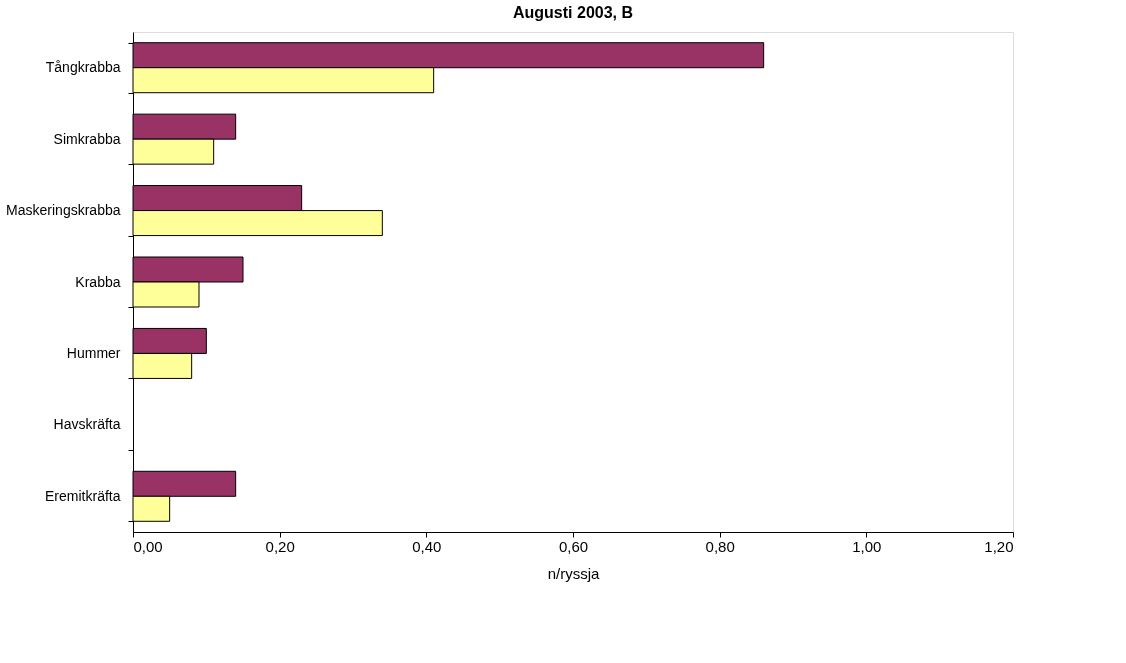 The height and width of the screenshot is (663, 1126). I want to click on y-tick-label: Tångkrabba, so click(83, 67).